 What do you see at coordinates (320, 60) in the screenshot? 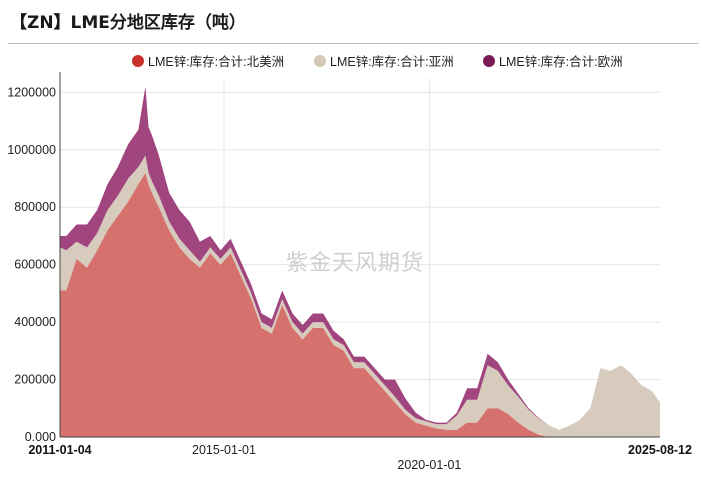
I see `legend-marker-asia-icon` at bounding box center [320, 60].